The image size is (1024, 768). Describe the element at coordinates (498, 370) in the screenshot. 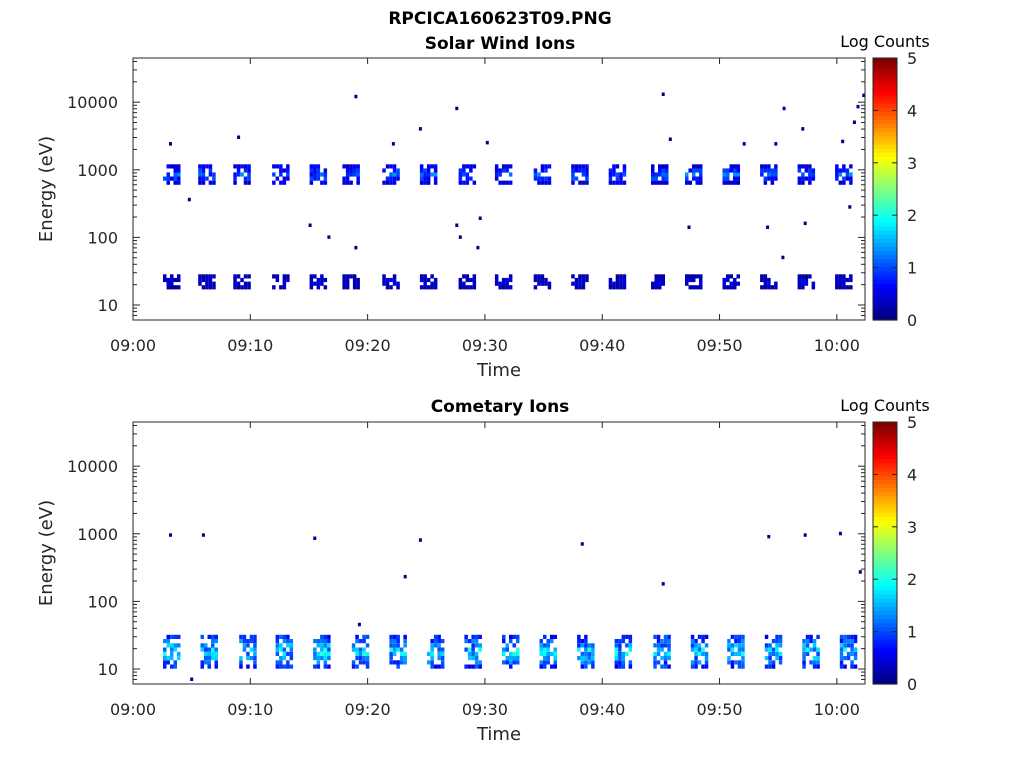

I see `solar-wind-x-axis-label: Time` at that location.